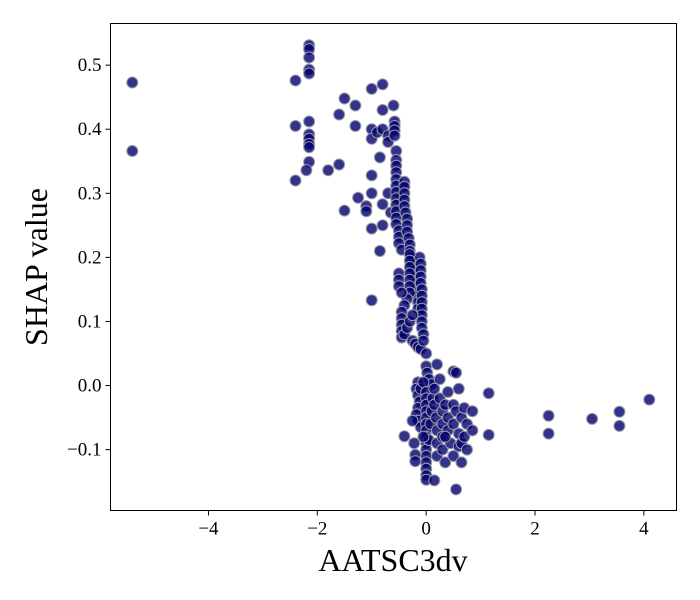  What do you see at coordinates (90, 129) in the screenshot?
I see `y-tick-label: 0.4` at bounding box center [90, 129].